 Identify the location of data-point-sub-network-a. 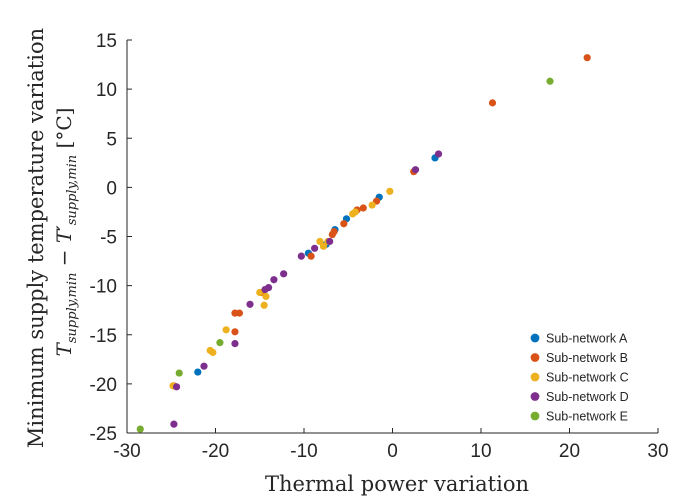
(198, 372).